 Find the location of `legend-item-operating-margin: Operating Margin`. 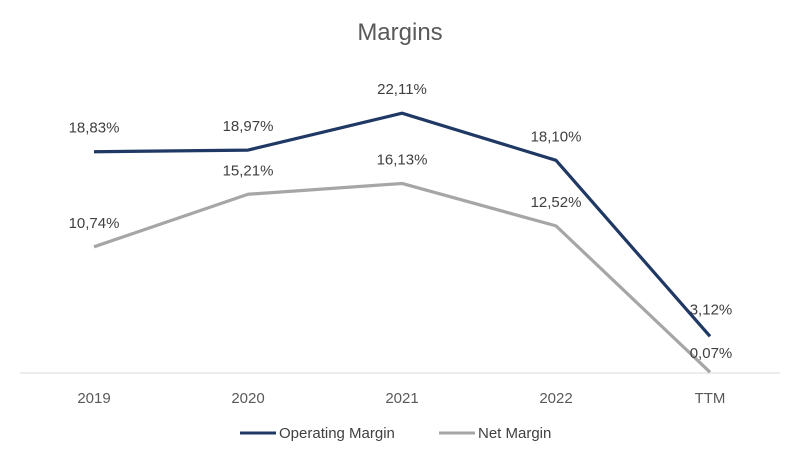

legend-item-operating-margin: Operating Margin is located at coordinates (317, 433).